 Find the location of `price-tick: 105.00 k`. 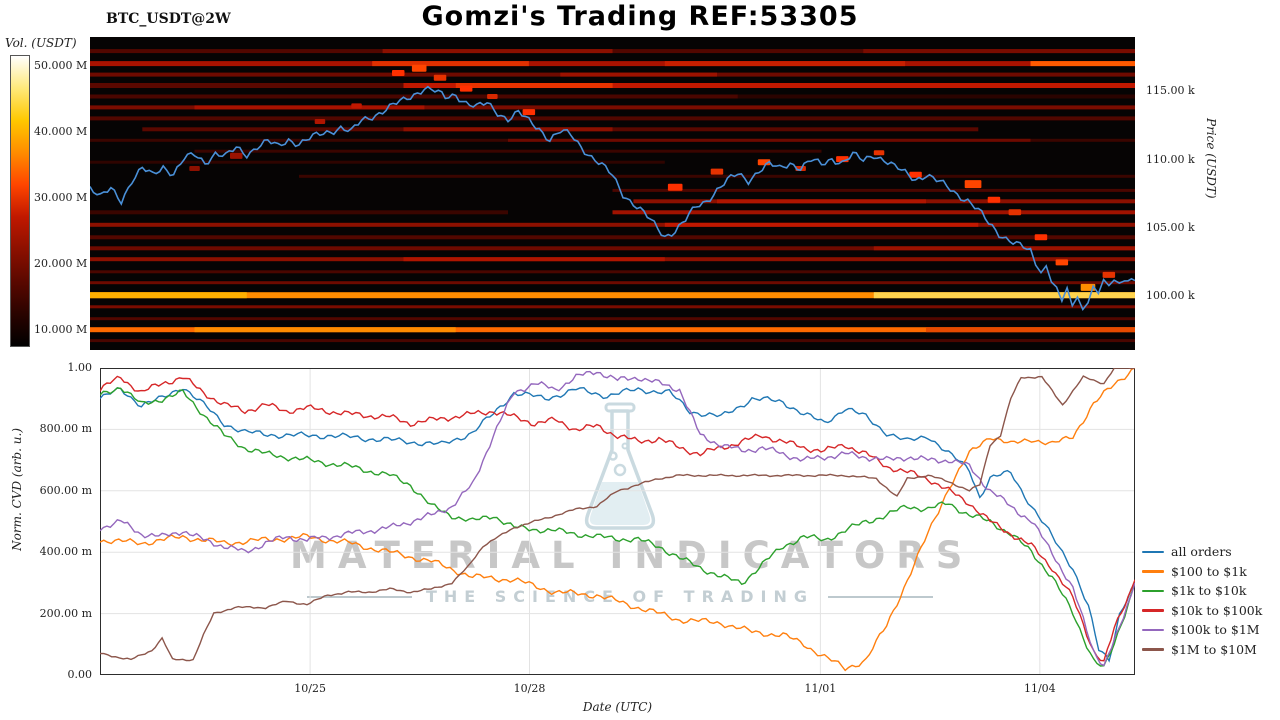

price-tick: 105.00 k is located at coordinates (1170, 227).